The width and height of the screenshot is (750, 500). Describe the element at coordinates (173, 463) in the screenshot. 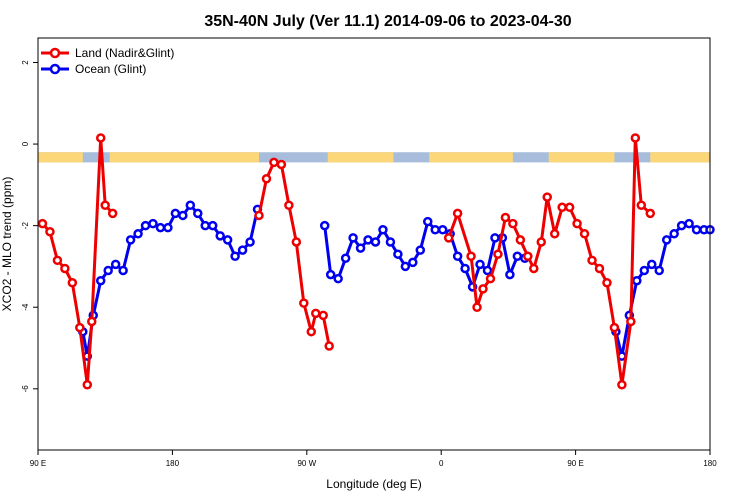

I see `x-tick-label-1: 180` at that location.